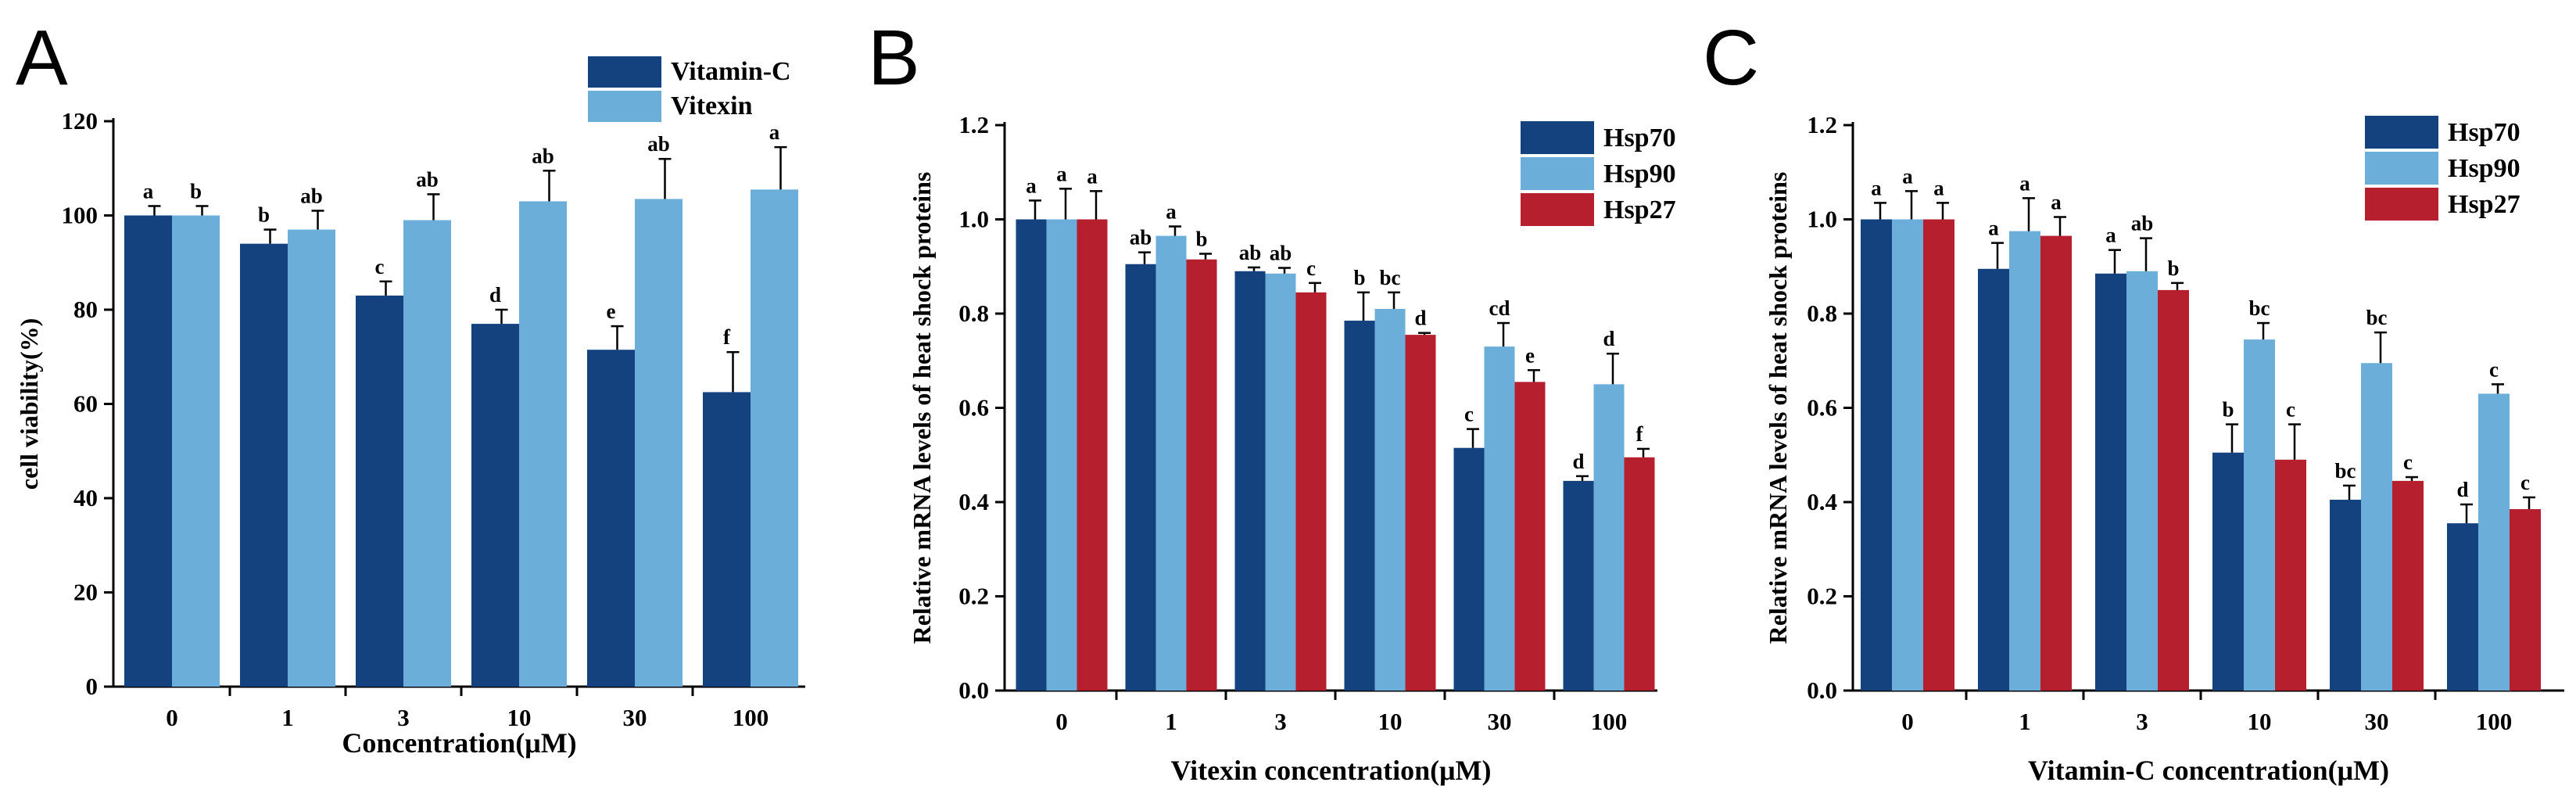  I want to click on panel-letter: B, so click(894, 58).